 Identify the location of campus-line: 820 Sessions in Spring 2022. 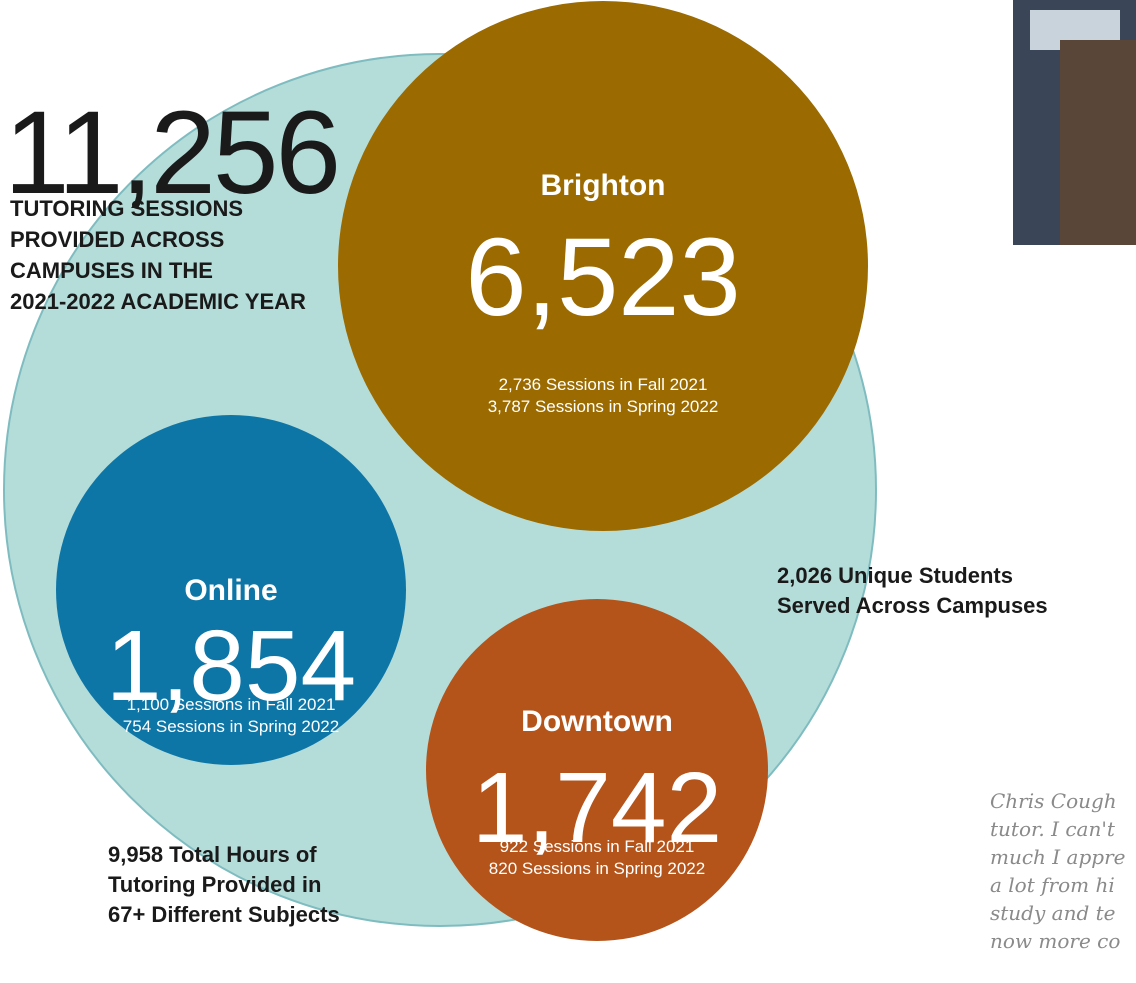
(597, 868).